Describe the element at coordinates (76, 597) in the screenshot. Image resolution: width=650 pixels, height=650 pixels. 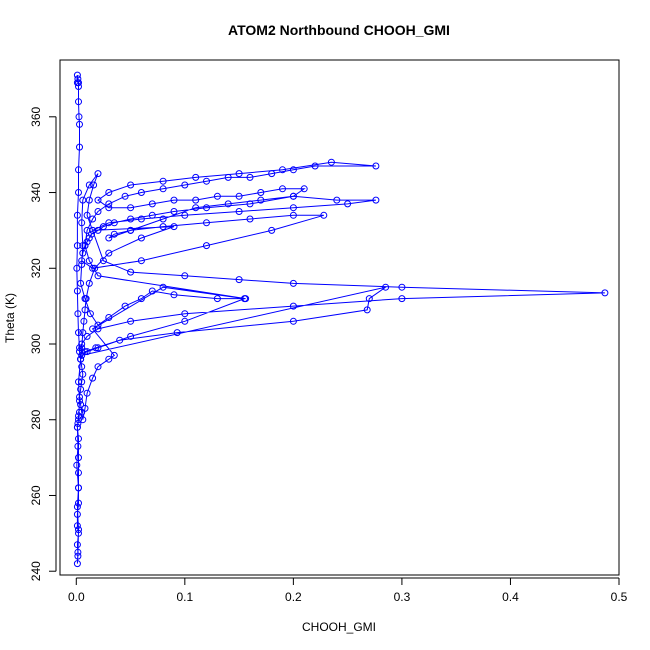
I see `x-tick-label: 0.0` at that location.